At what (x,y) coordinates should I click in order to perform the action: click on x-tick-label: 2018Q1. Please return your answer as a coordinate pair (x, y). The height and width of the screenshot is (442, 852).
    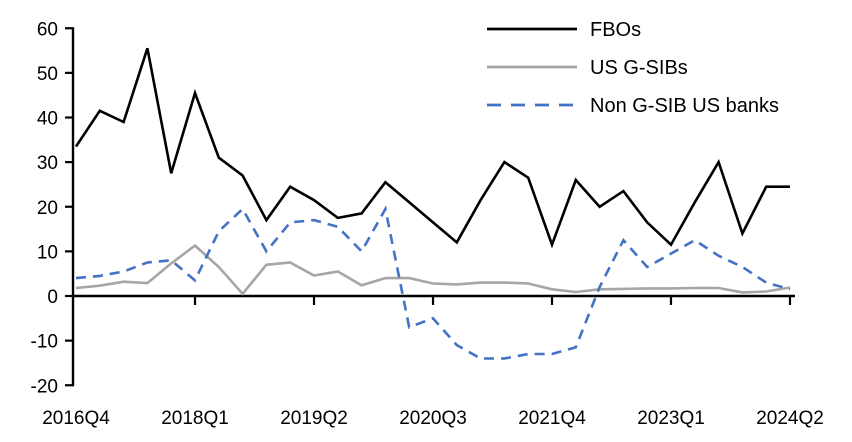
    Looking at the image, I should click on (195, 418).